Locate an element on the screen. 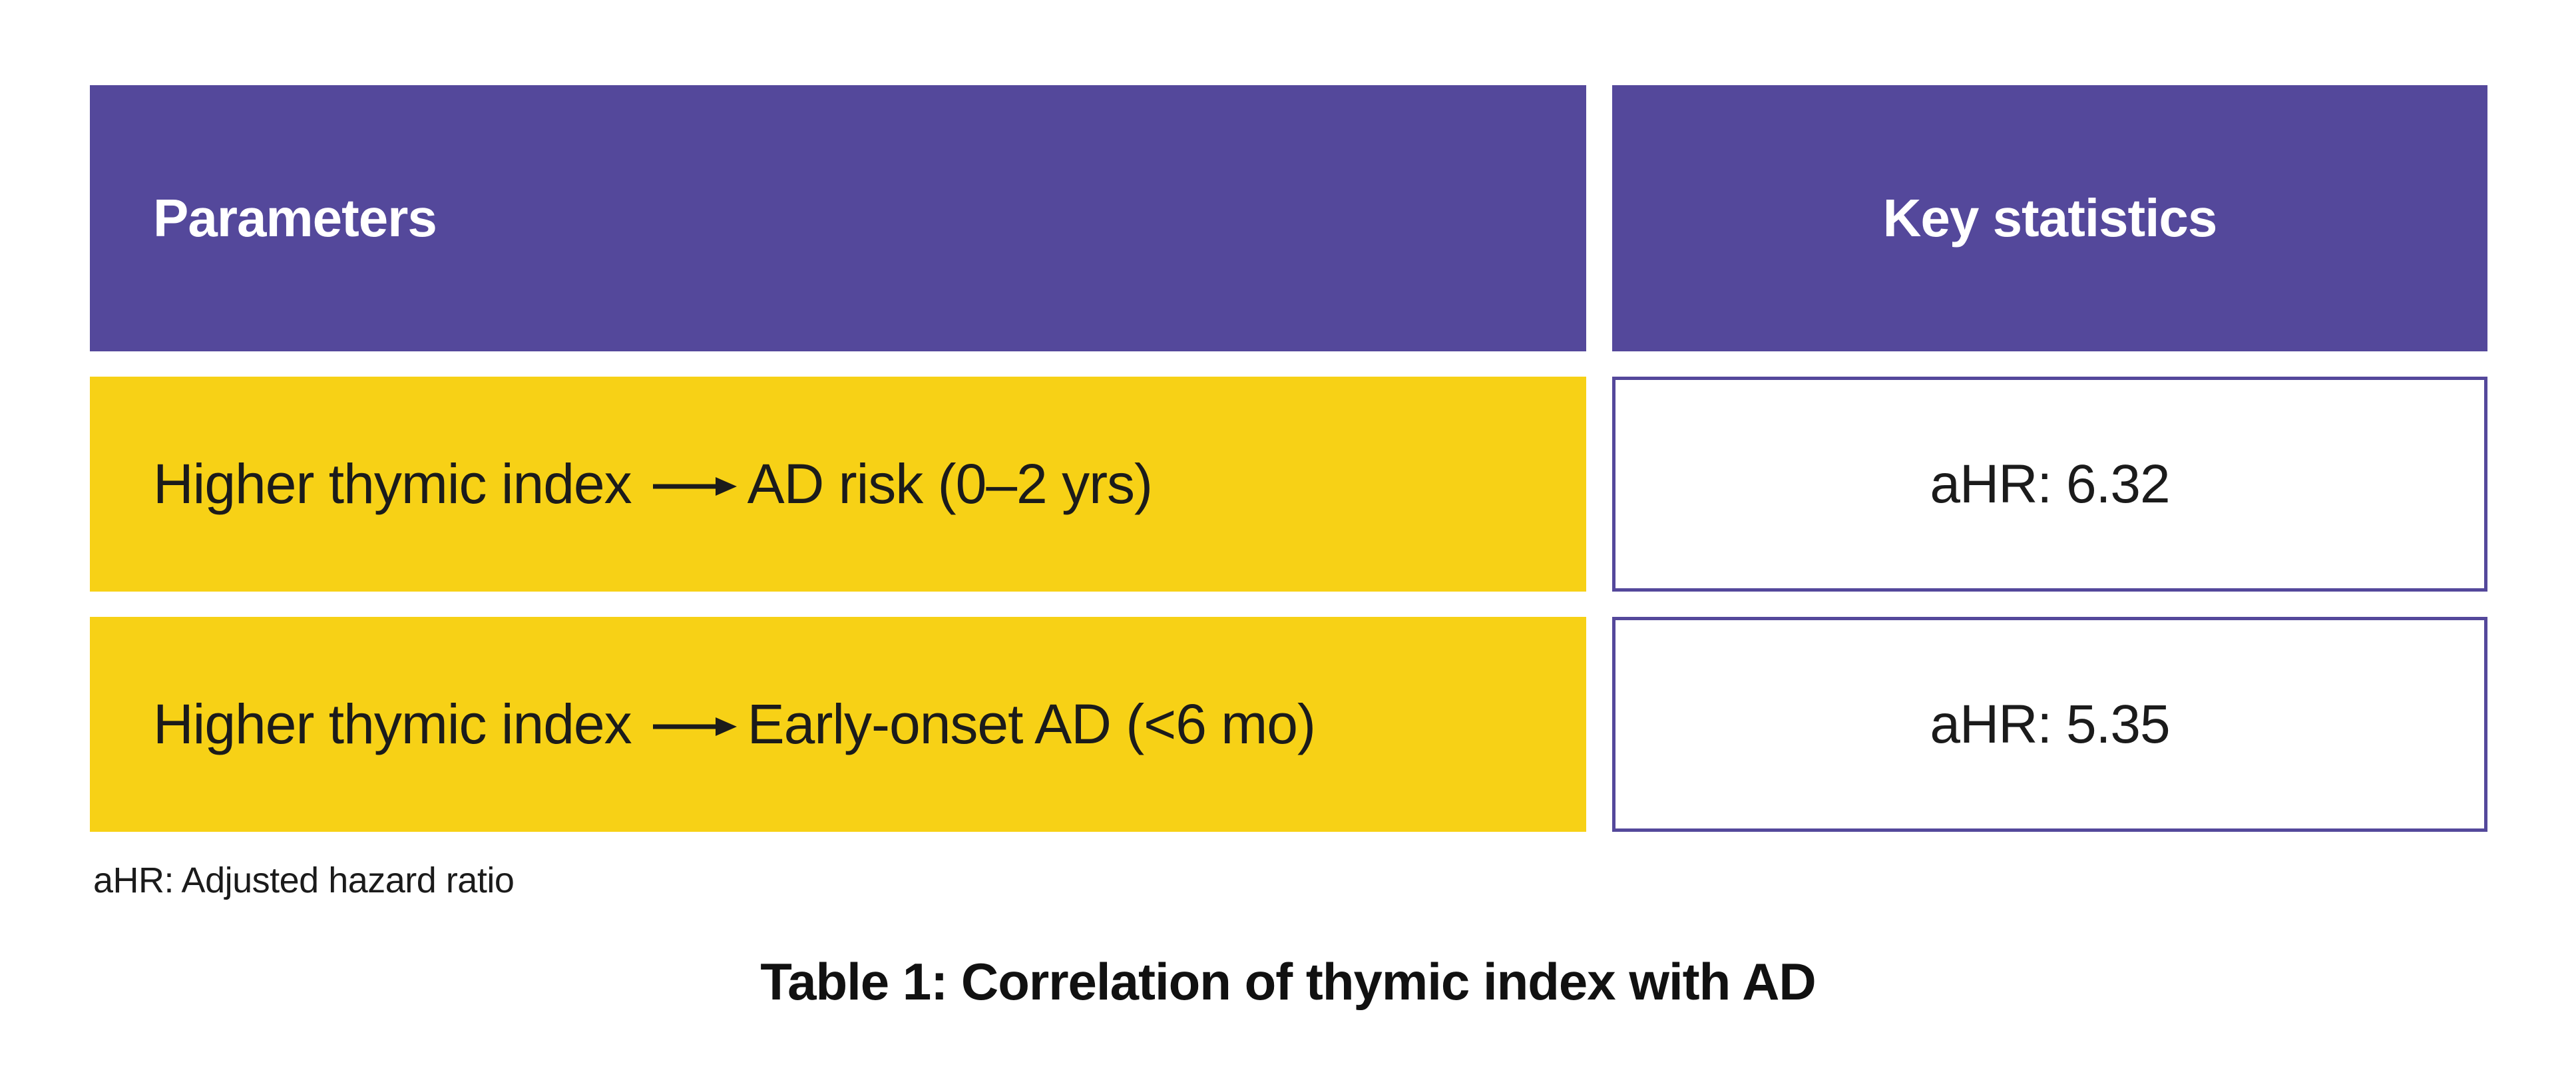 This screenshot has height=1090, width=2576. row-1-stat-value: aHR: 6.32 is located at coordinates (2050, 483).